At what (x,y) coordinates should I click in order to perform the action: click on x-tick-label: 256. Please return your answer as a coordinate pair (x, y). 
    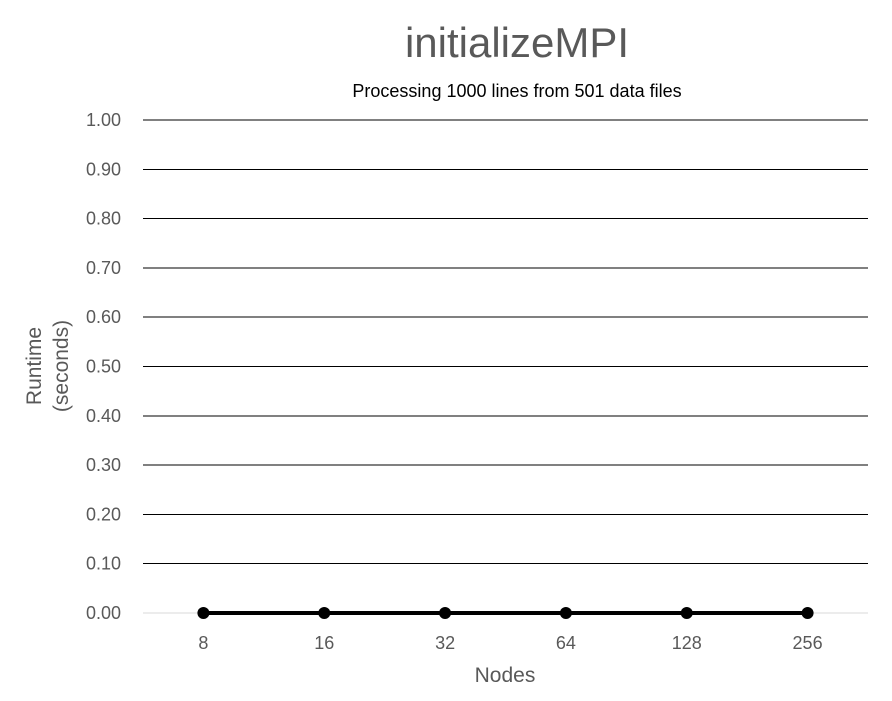
    Looking at the image, I should click on (808, 643).